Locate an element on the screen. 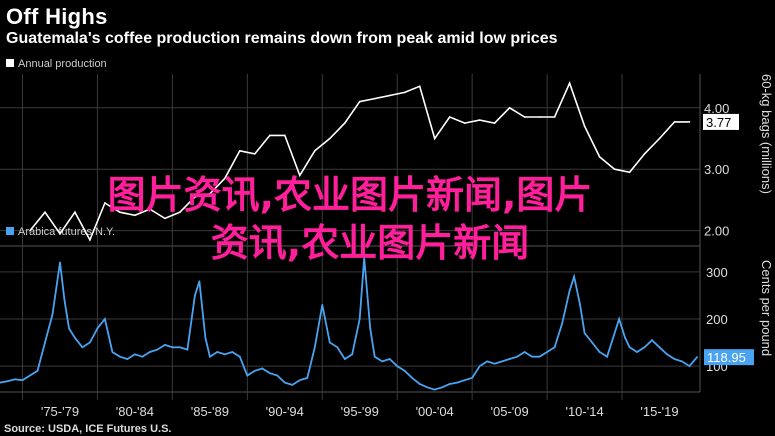  x-tick-label: '75-'79 is located at coordinates (60, 411).